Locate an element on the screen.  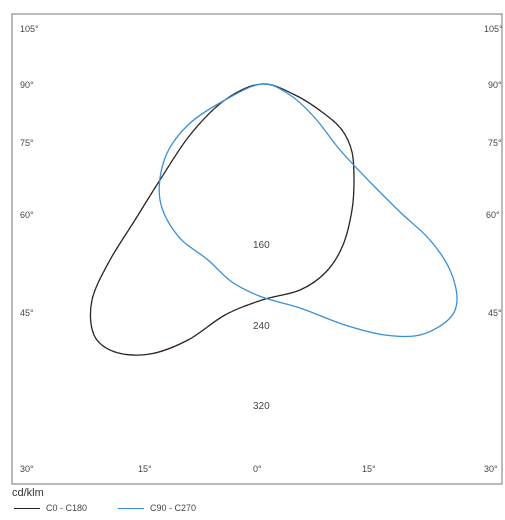
unit-label: cd/klm is located at coordinates (28, 493).